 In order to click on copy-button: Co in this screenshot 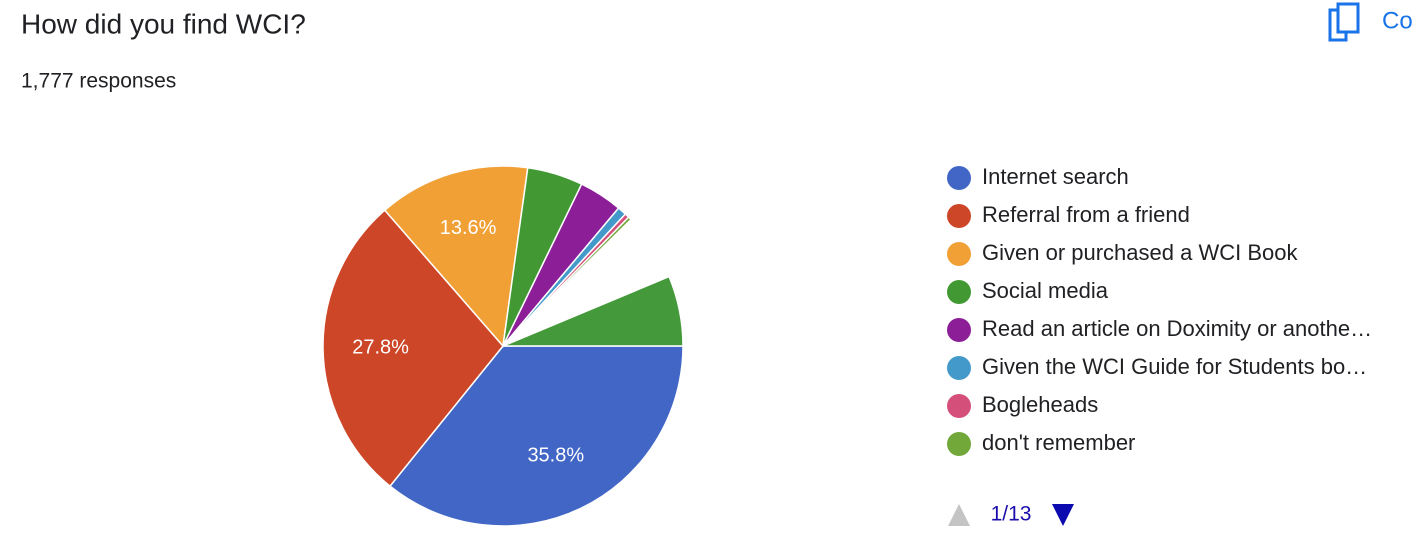, I will do `click(1370, 22)`.